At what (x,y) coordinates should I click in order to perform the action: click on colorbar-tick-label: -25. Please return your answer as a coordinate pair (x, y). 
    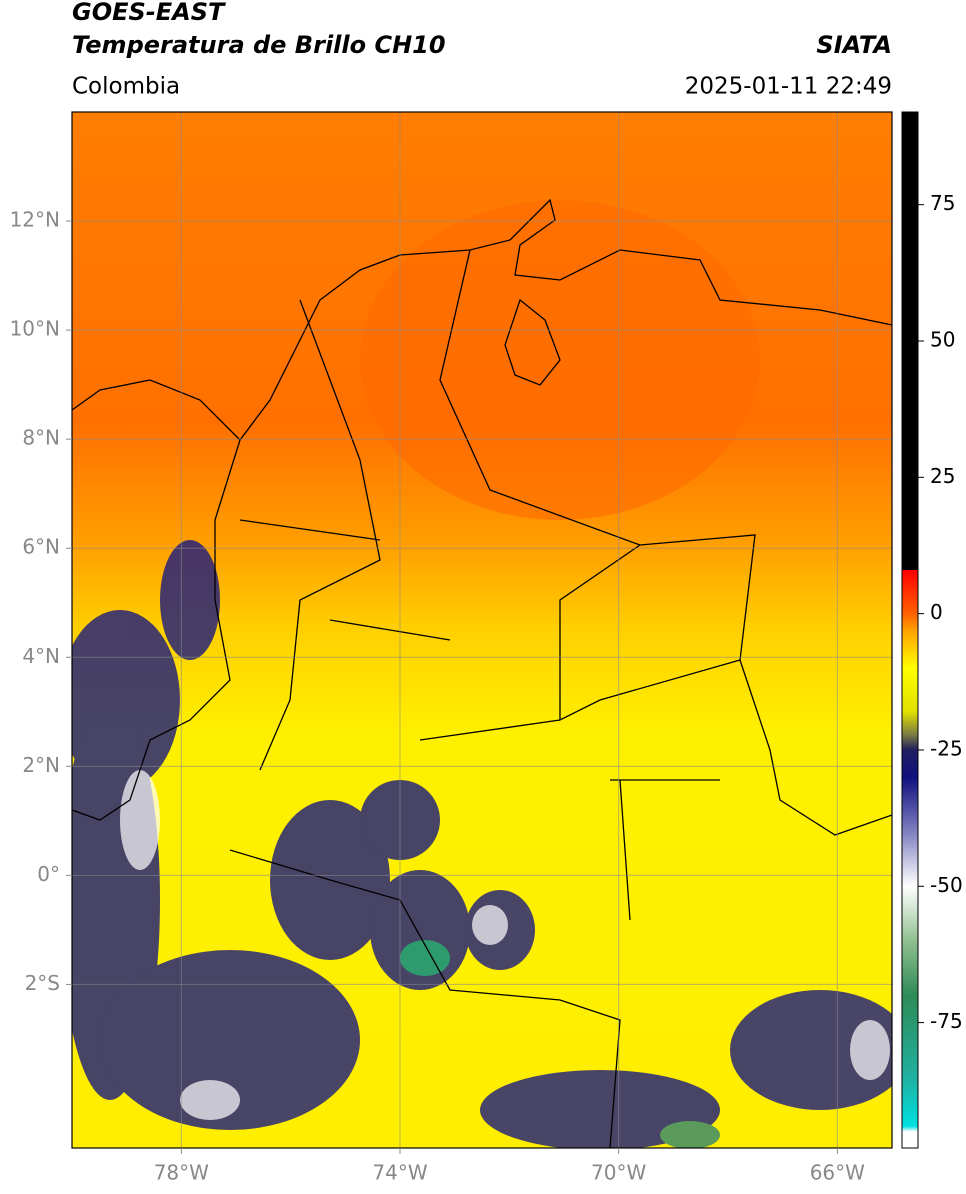
    Looking at the image, I should click on (946, 748).